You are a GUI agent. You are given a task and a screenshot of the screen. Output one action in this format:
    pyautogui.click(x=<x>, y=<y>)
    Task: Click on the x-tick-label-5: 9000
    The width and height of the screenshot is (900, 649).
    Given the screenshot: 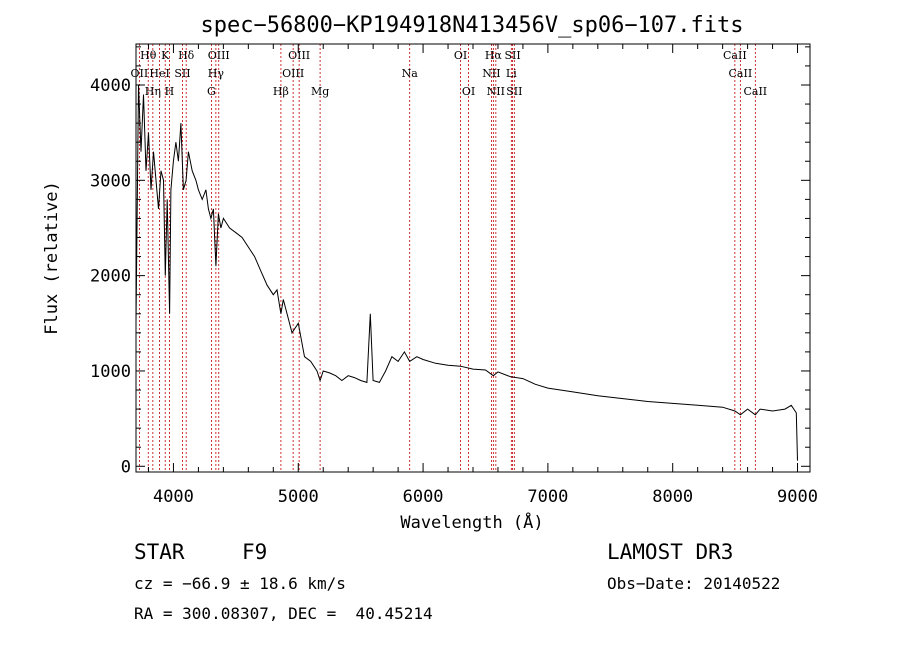 What is the action you would take?
    pyautogui.click(x=797, y=497)
    